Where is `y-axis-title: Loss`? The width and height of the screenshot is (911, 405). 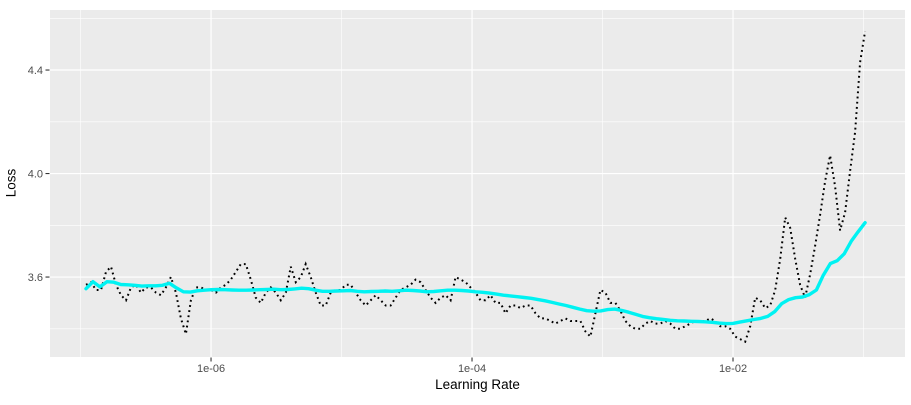 y-axis-title: Loss is located at coordinates (11, 183).